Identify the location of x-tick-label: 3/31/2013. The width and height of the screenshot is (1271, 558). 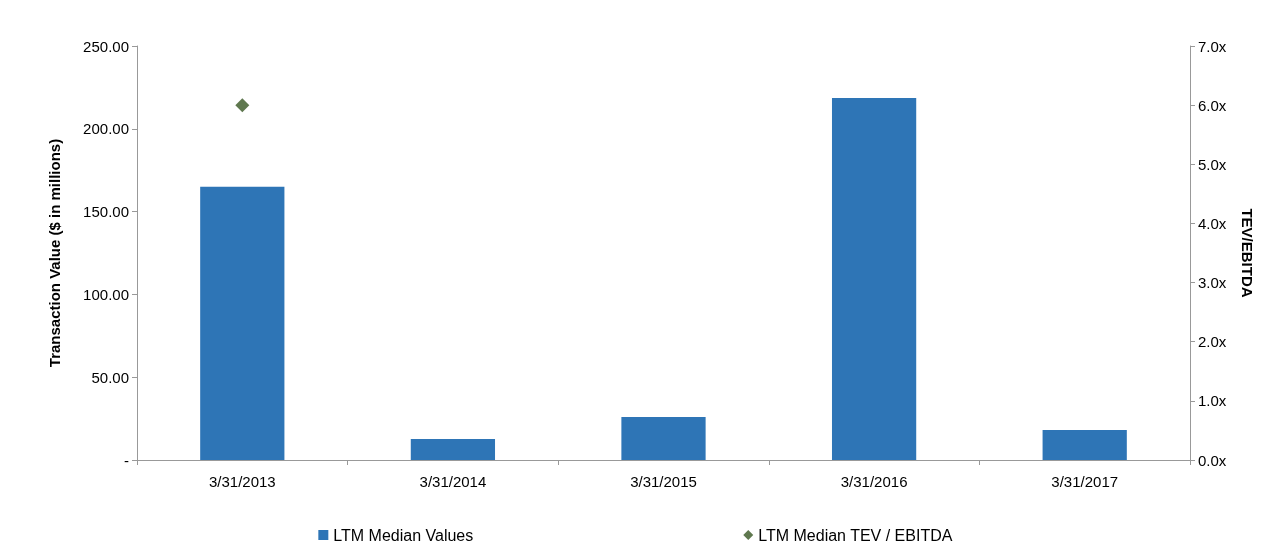
(242, 481).